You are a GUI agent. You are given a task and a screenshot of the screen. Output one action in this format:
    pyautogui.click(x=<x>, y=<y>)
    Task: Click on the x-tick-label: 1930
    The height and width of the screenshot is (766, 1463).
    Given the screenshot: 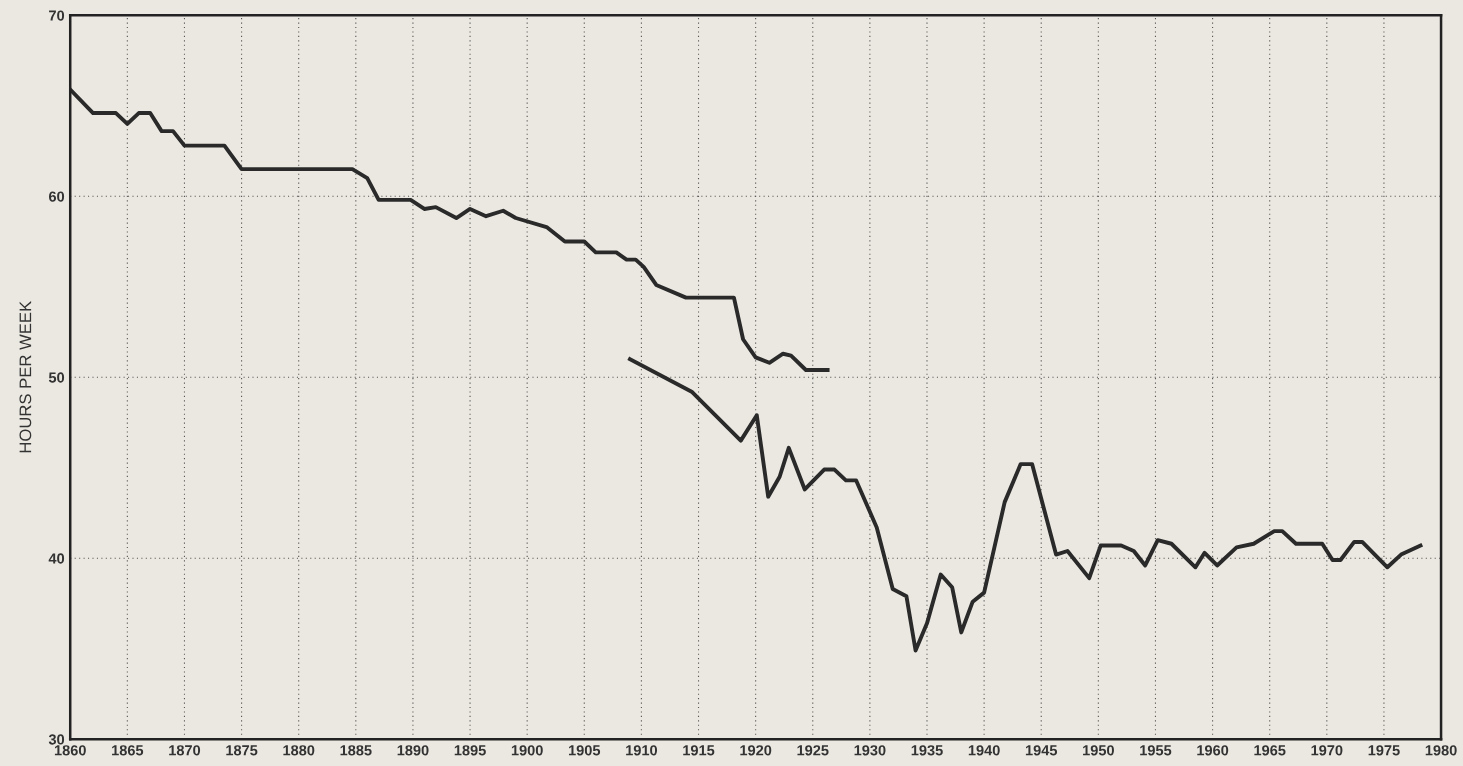 What is the action you would take?
    pyautogui.click(x=870, y=750)
    